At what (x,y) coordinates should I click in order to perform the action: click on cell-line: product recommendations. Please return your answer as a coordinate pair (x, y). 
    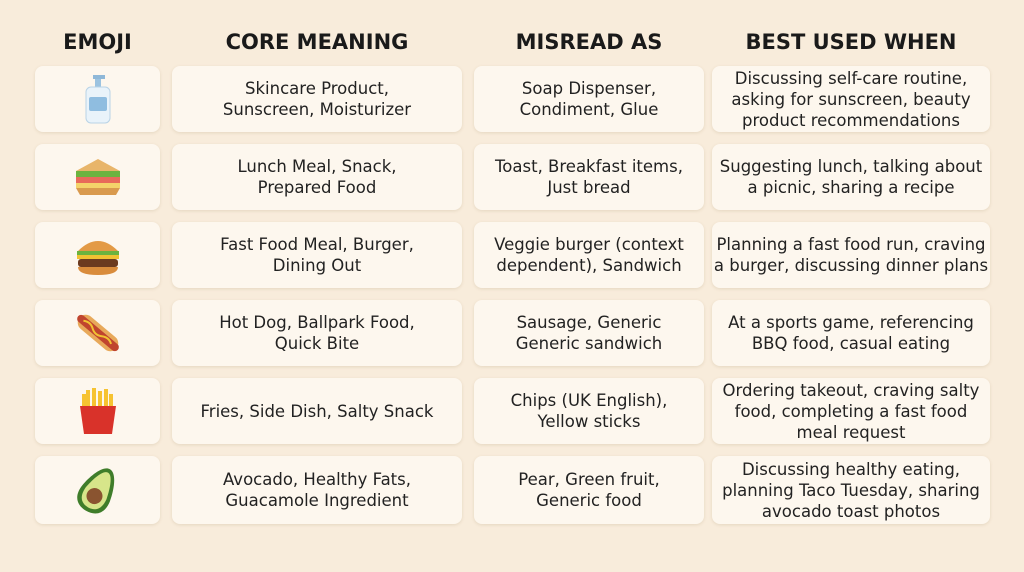
    Looking at the image, I should click on (851, 120).